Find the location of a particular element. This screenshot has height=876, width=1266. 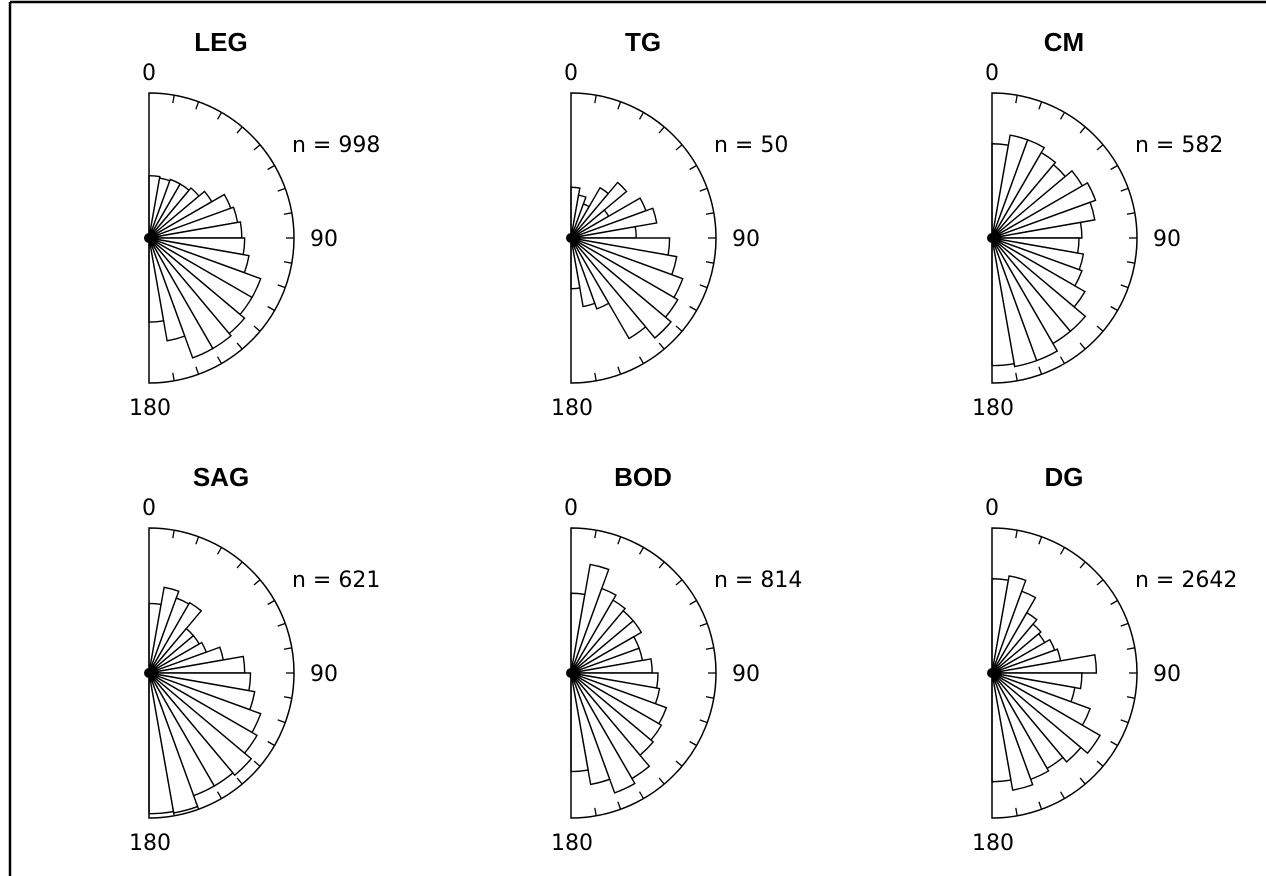

panel-title: DG is located at coordinates (1064, 477).